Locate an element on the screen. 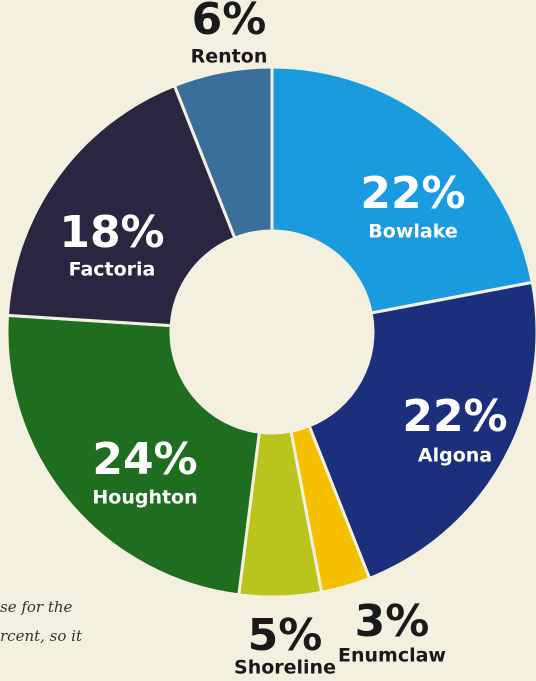 This screenshot has width=536, height=681. text-fragment: rcent, so it is located at coordinates (41, 636).